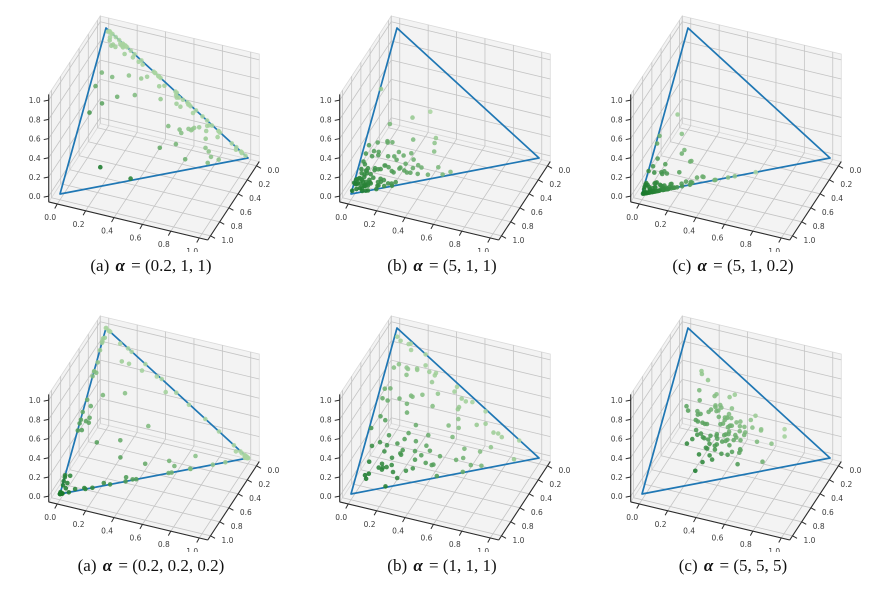 Image resolution: width=882 pixels, height=606 pixels. Describe the element at coordinates (178, 565) in the screenshot. I see `alpha-value: (0.2, 0.2, 0.2)` at that location.